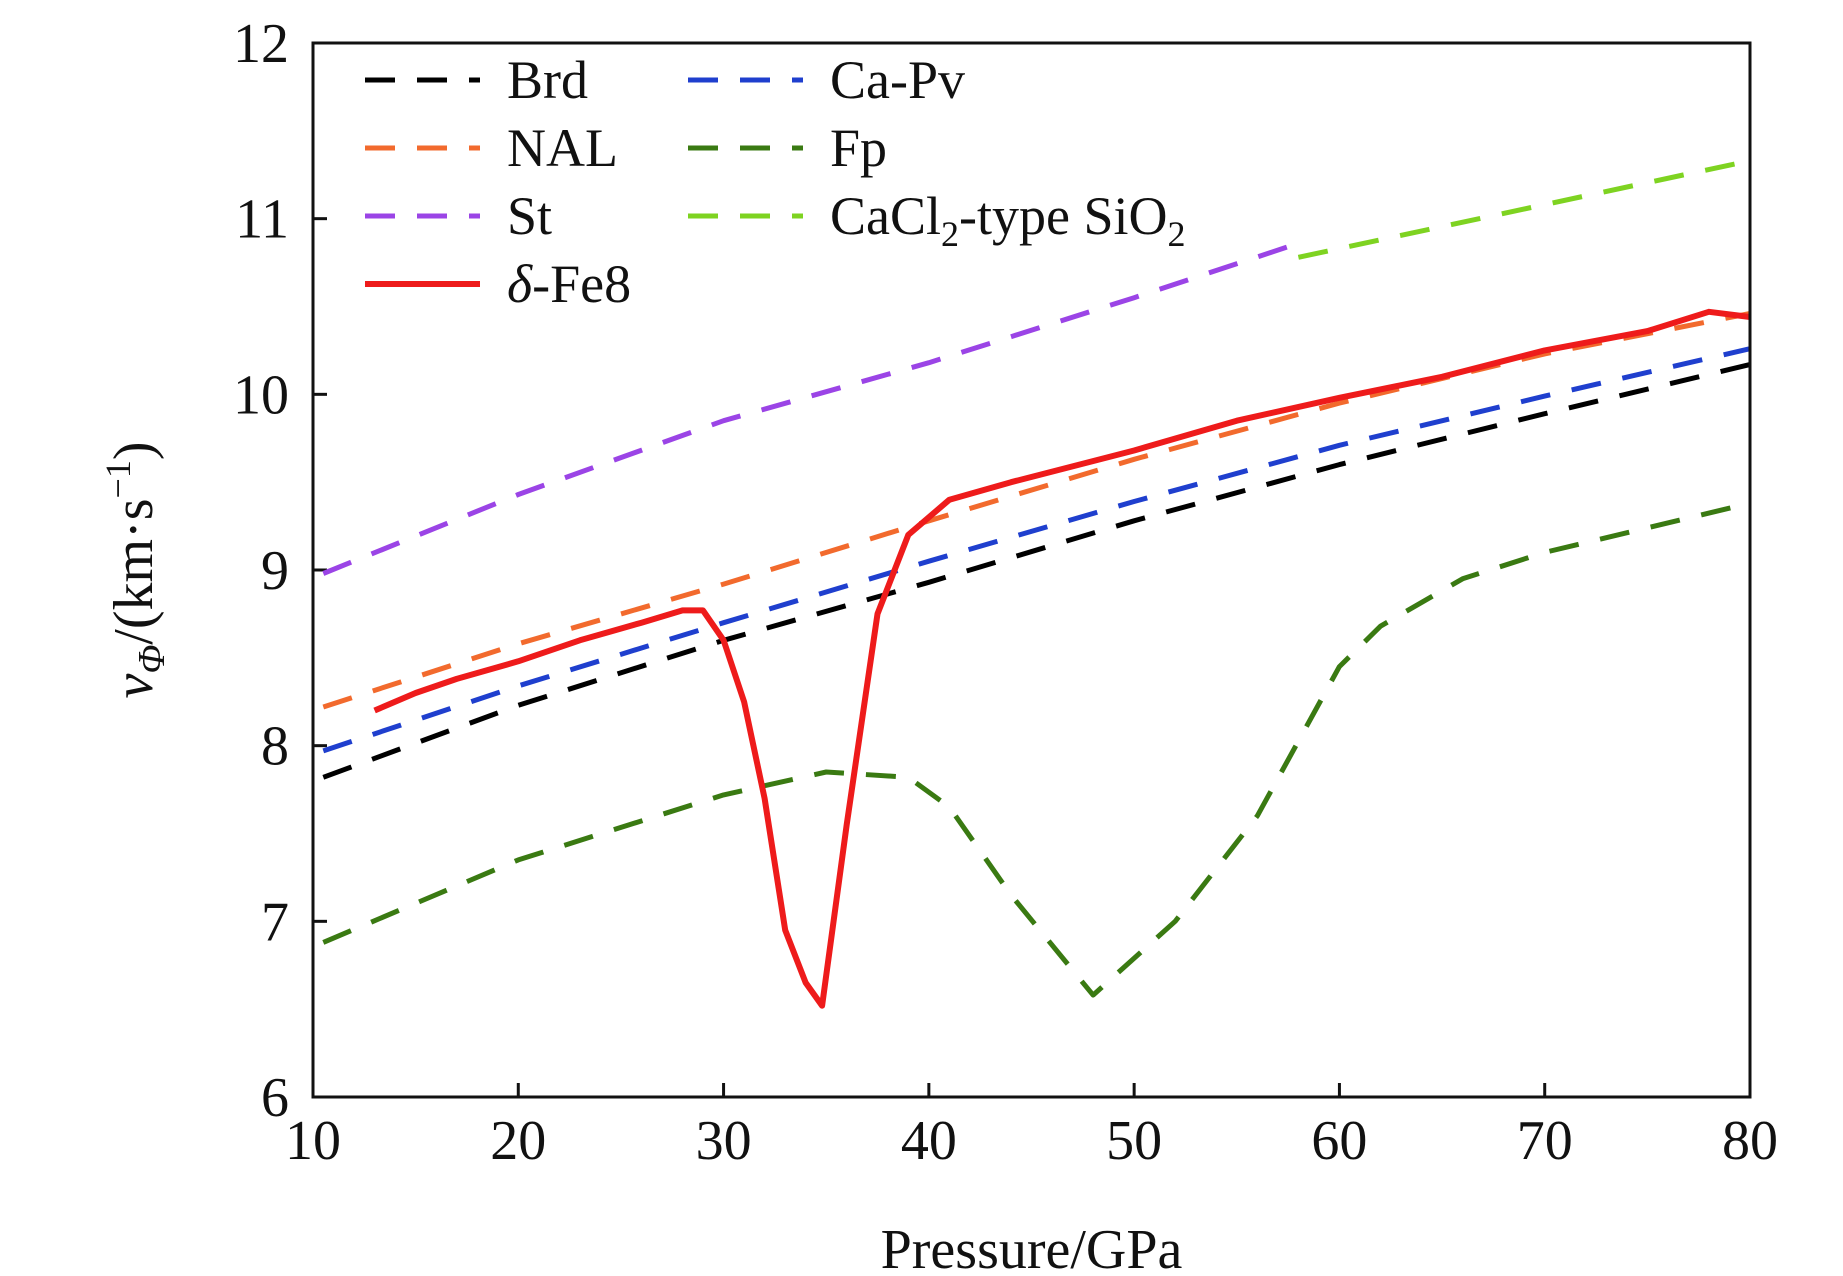 The width and height of the screenshot is (1843, 1276). What do you see at coordinates (275, 571) in the screenshot?
I see `y-tick-label: 9` at bounding box center [275, 571].